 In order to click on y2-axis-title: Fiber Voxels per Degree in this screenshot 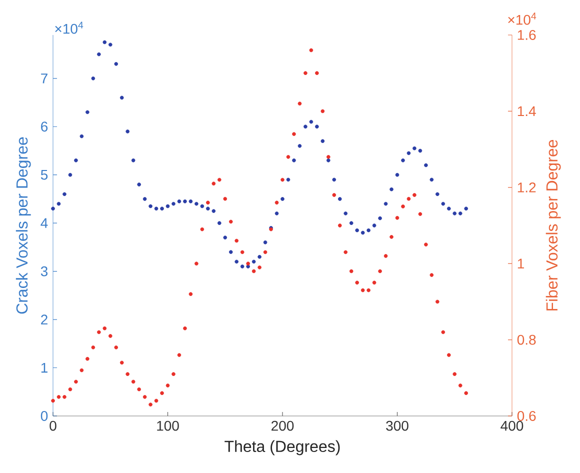, I will do `click(553, 225)`.